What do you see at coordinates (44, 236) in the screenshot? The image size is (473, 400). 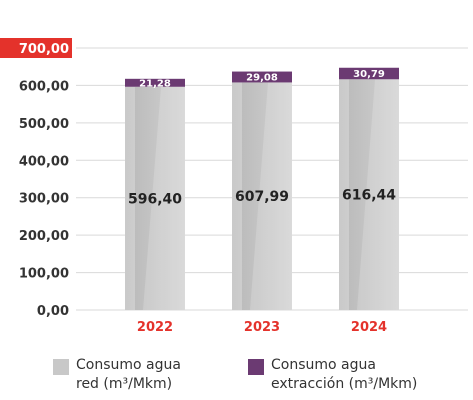 I see `y-tick-label: 200,00` at bounding box center [44, 236].